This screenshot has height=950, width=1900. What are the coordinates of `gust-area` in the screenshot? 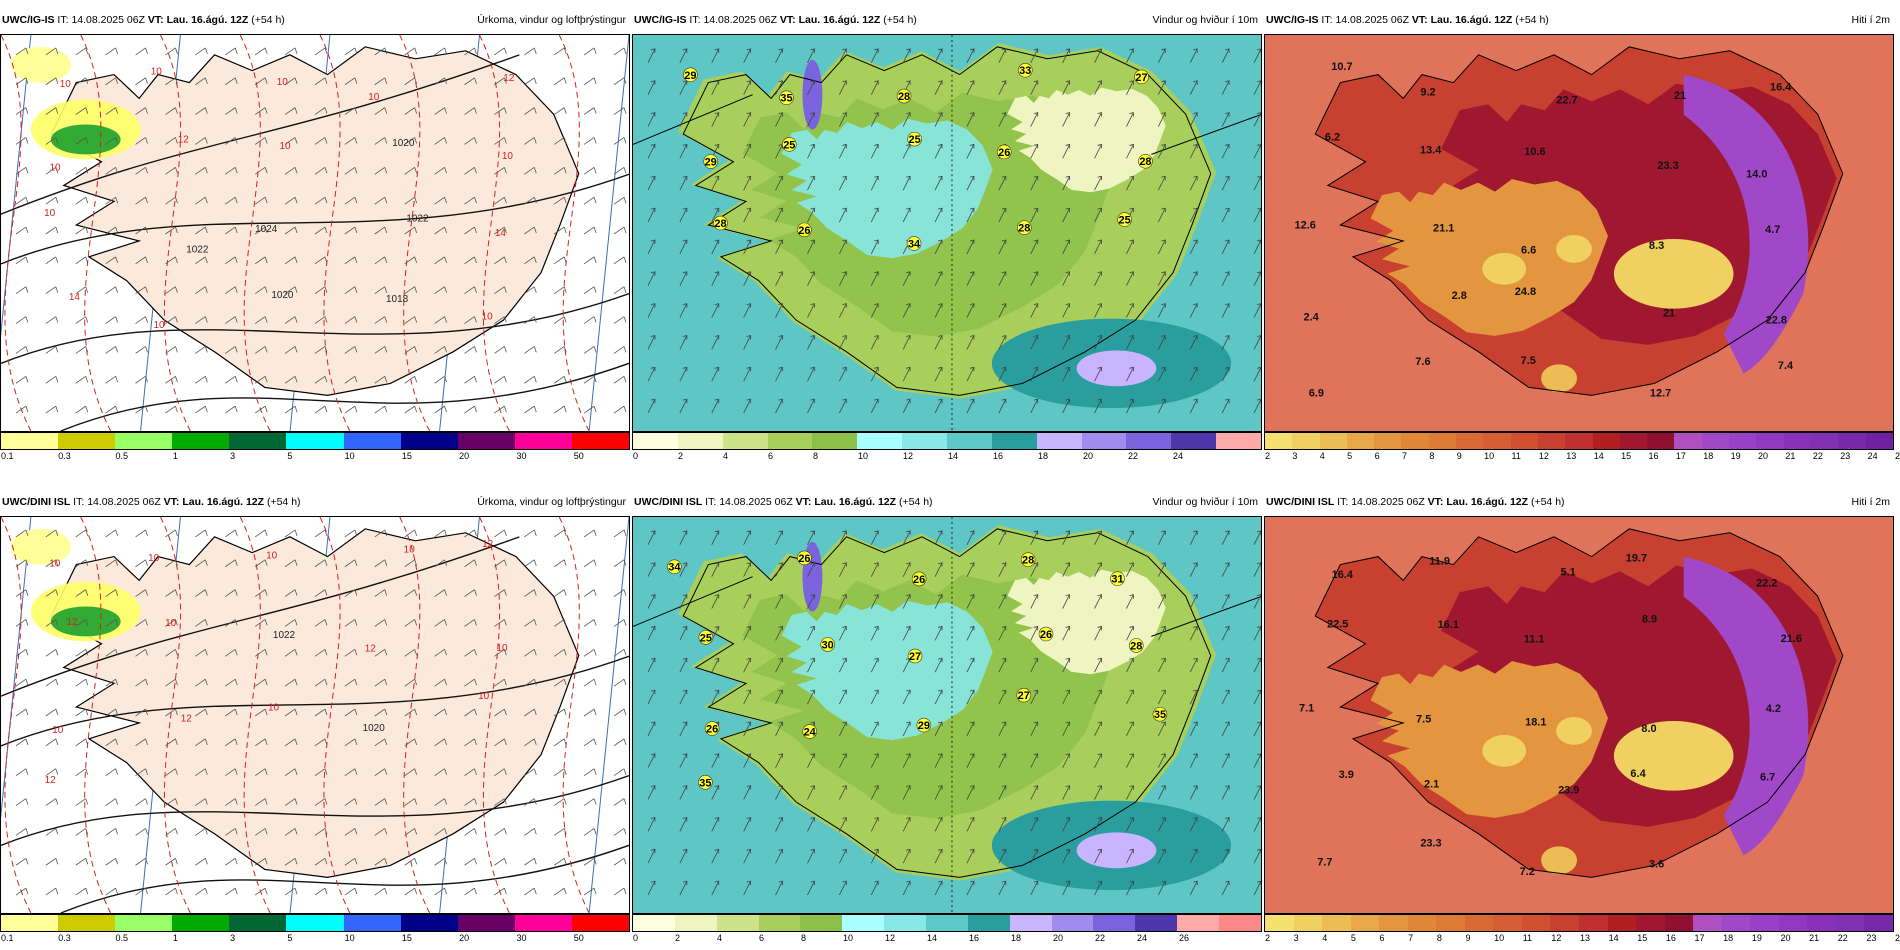 It's located at (1116, 850).